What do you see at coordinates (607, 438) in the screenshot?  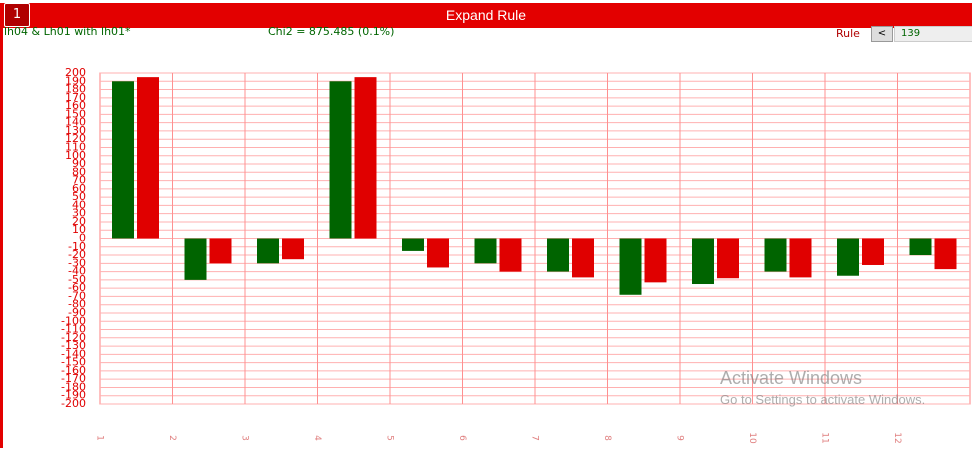 I see `x-tick-label: 8` at bounding box center [607, 438].